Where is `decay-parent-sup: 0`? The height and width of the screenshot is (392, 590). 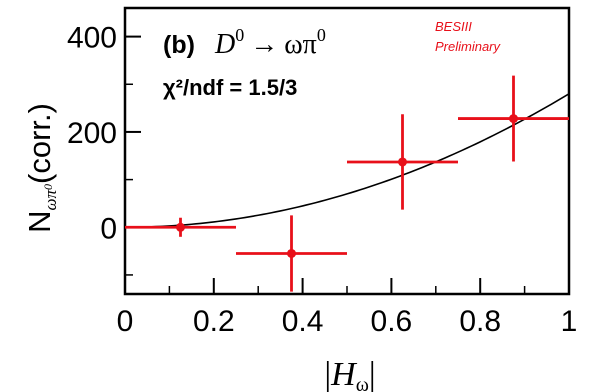
decay-parent-sup: 0 is located at coordinates (239, 35).